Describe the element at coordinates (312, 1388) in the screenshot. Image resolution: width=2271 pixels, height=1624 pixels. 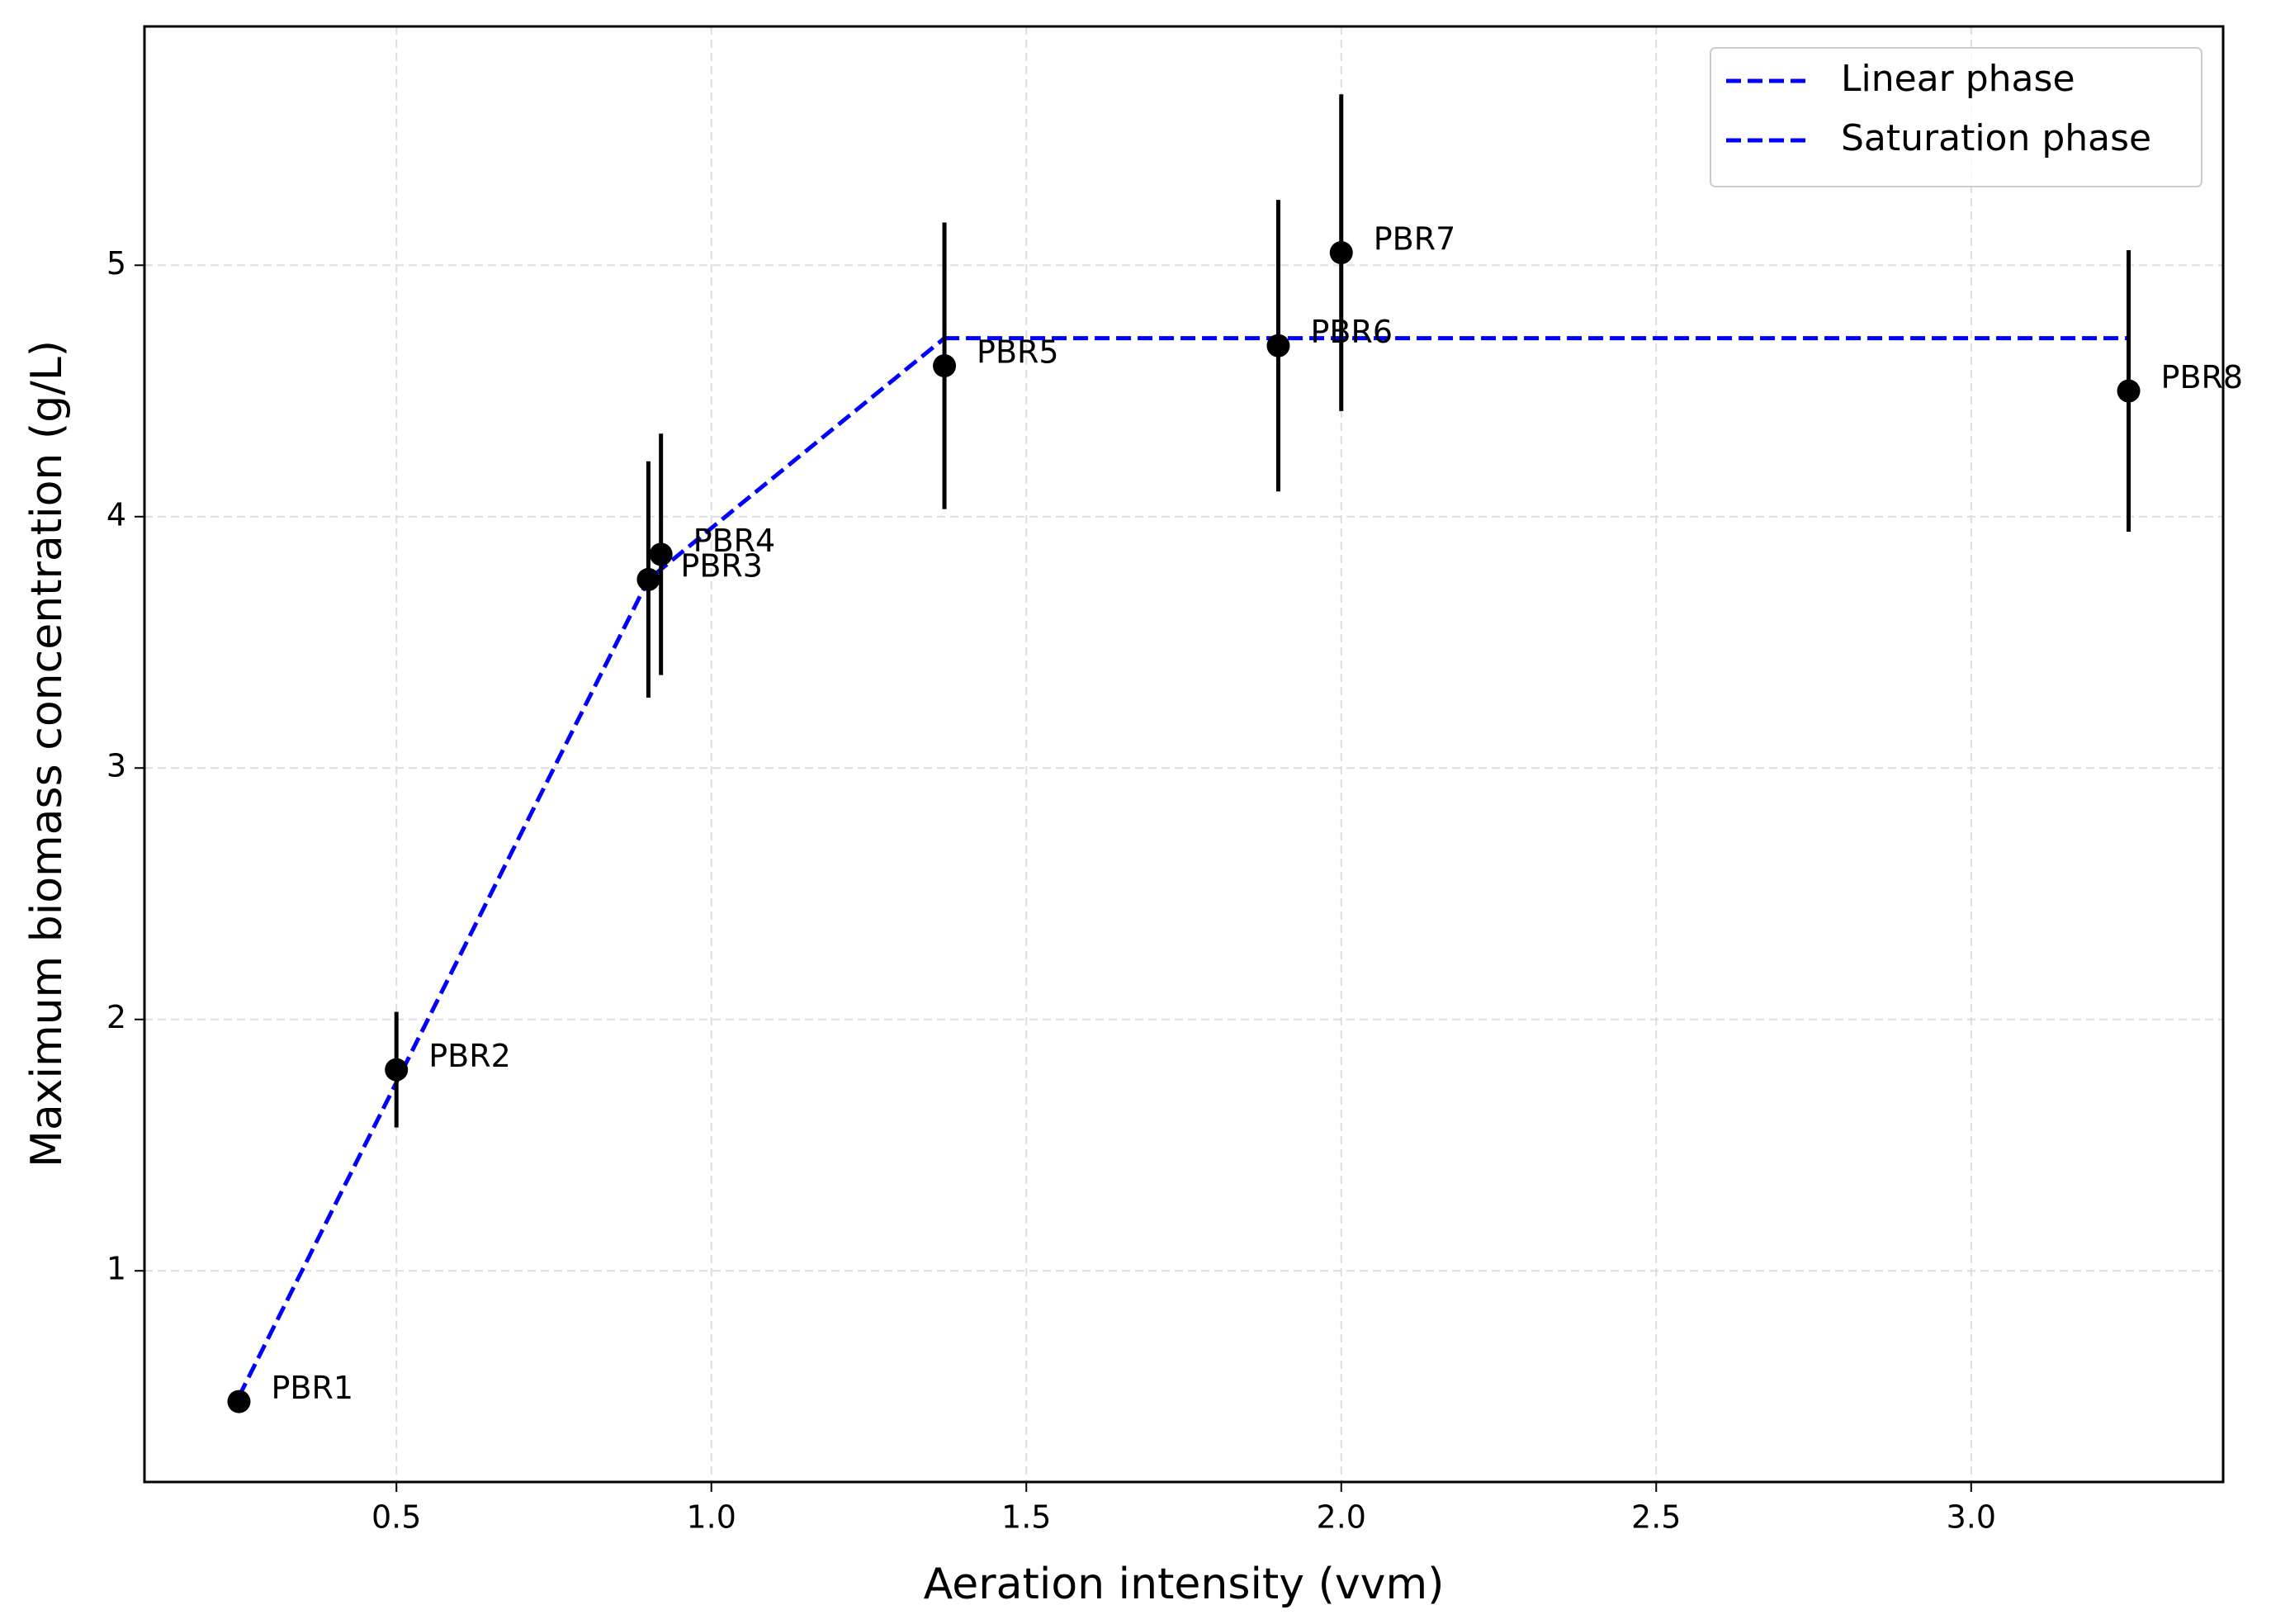
I see `point-label: PBR1` at that location.